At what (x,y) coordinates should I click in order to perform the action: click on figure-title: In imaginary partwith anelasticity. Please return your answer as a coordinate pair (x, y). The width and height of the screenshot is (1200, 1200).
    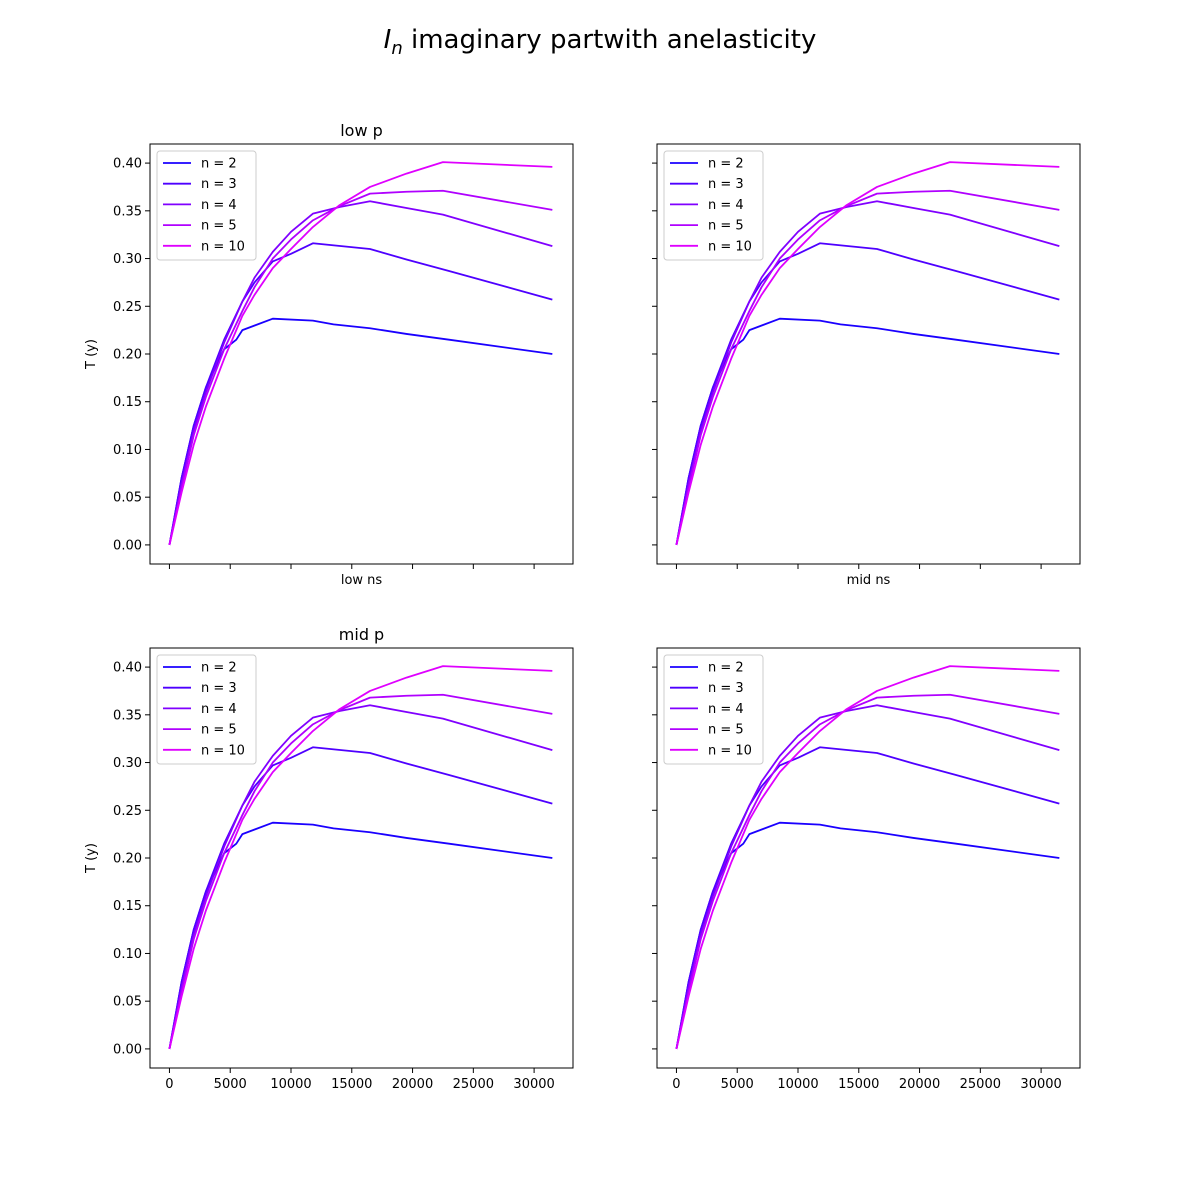
    Looking at the image, I should click on (600, 42).